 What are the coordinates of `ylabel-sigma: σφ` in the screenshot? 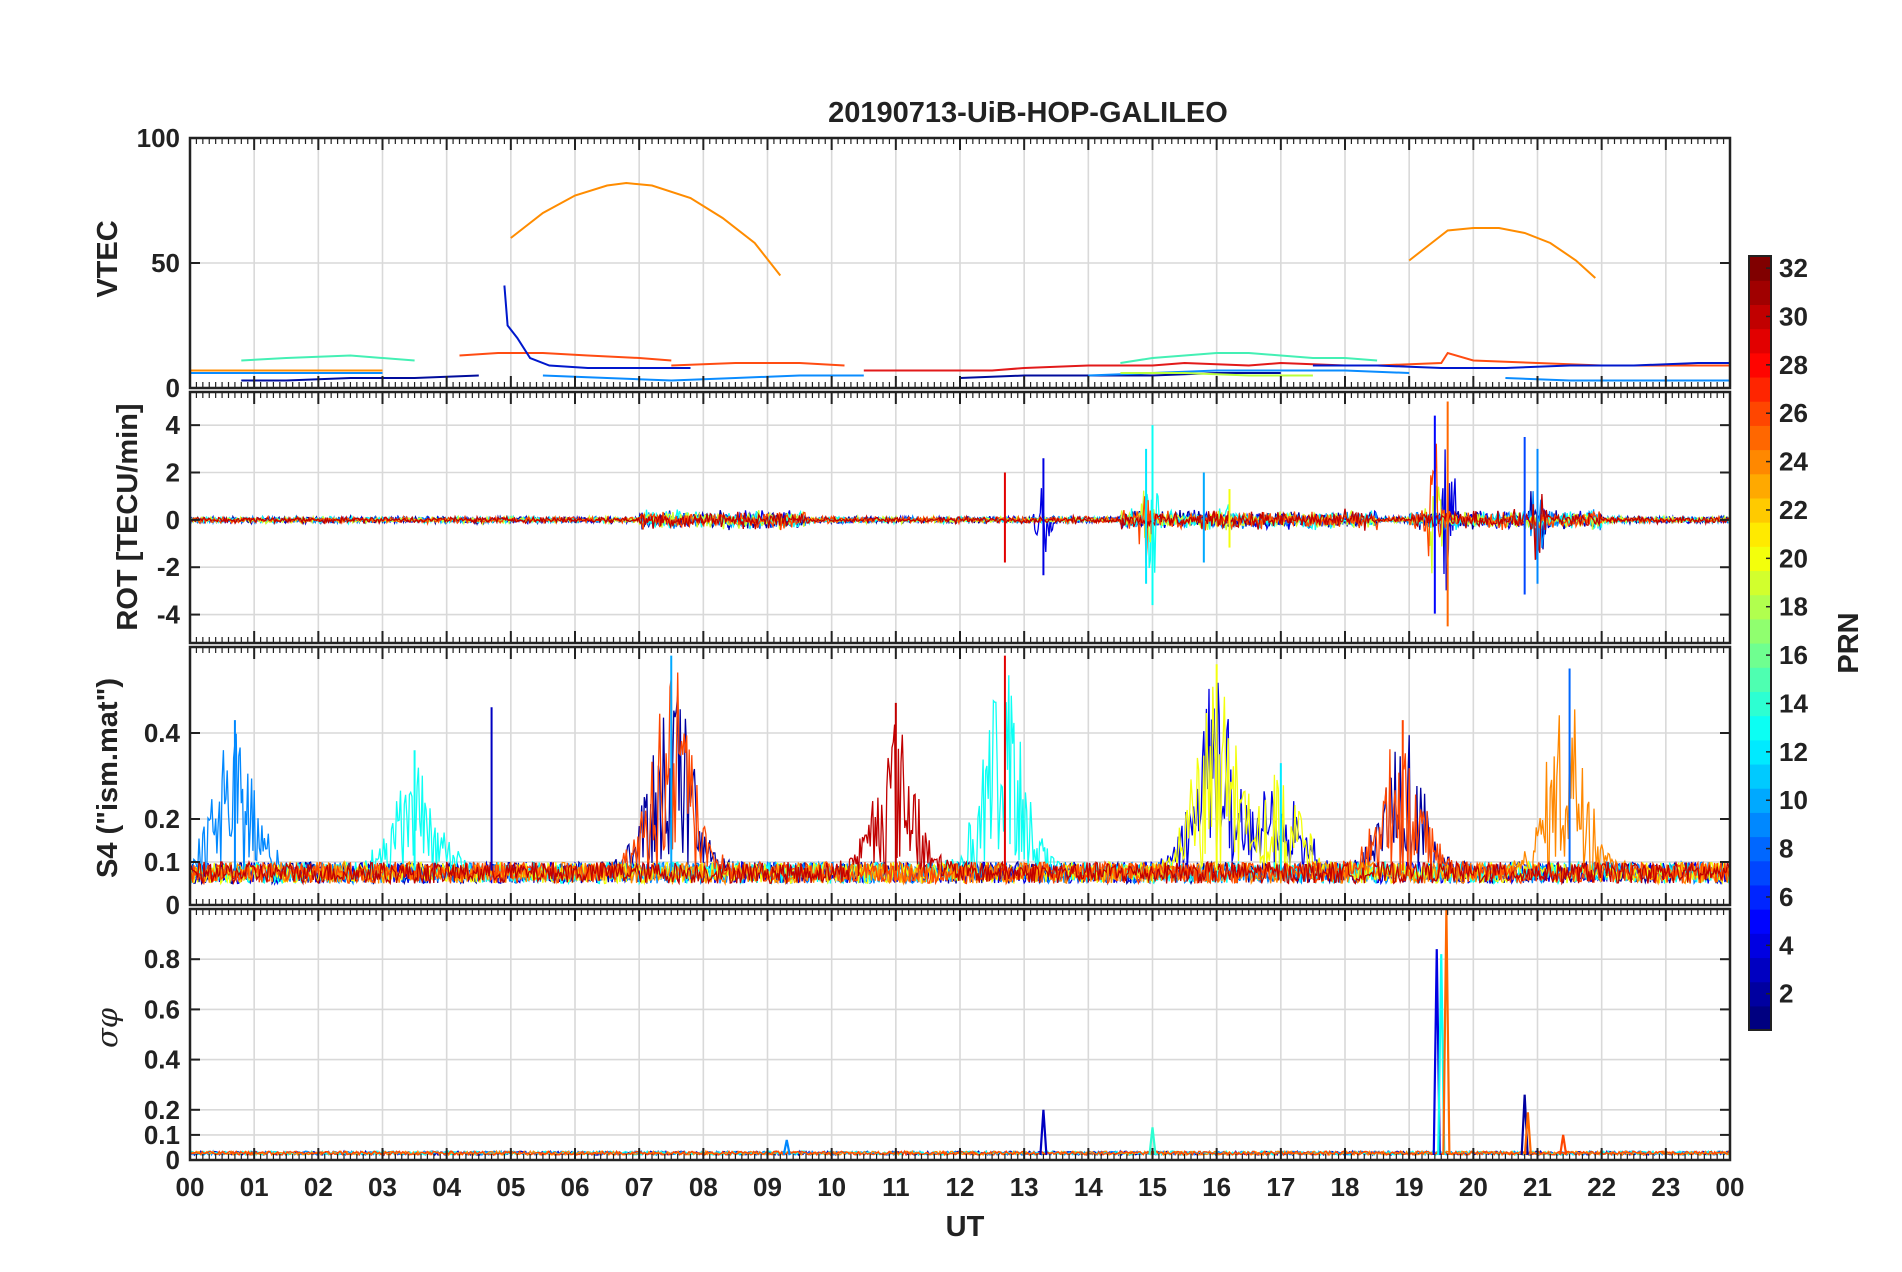 It's located at (107, 1027).